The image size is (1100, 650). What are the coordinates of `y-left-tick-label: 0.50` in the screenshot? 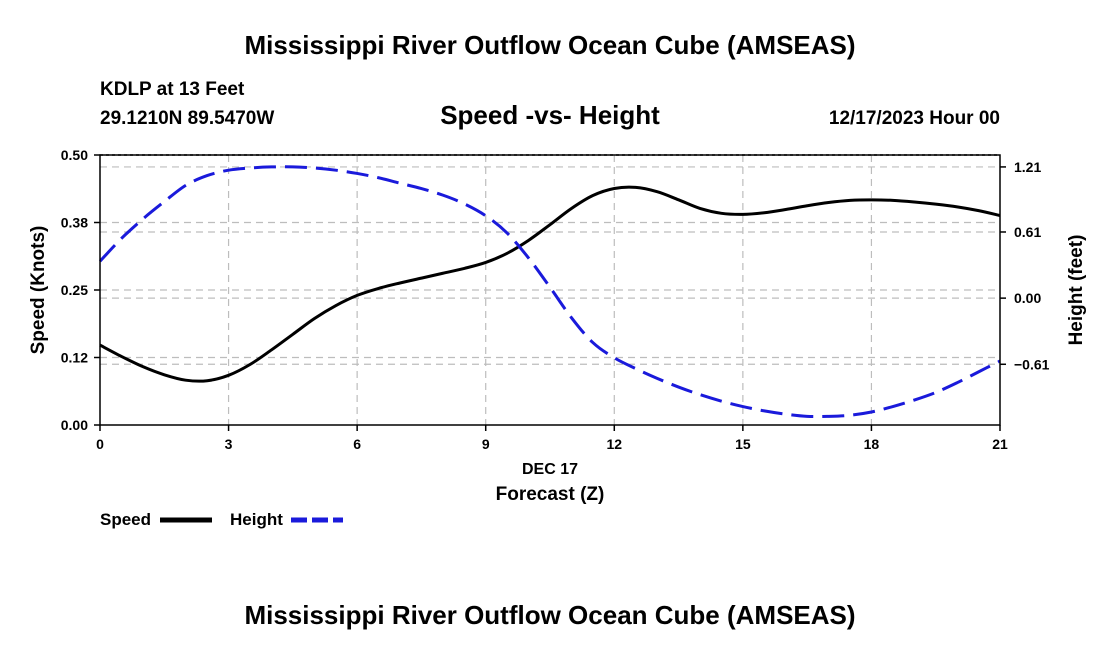 It's located at (74, 155).